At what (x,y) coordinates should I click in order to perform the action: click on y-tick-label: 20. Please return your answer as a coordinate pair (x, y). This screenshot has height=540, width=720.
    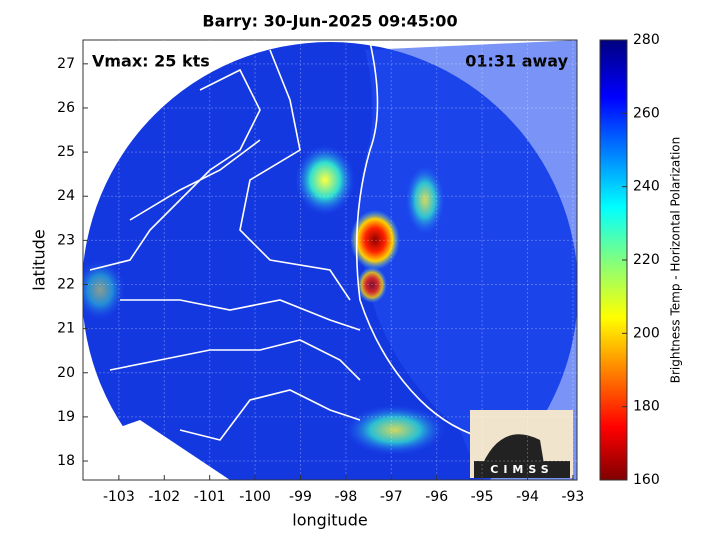
    Looking at the image, I should click on (66, 373).